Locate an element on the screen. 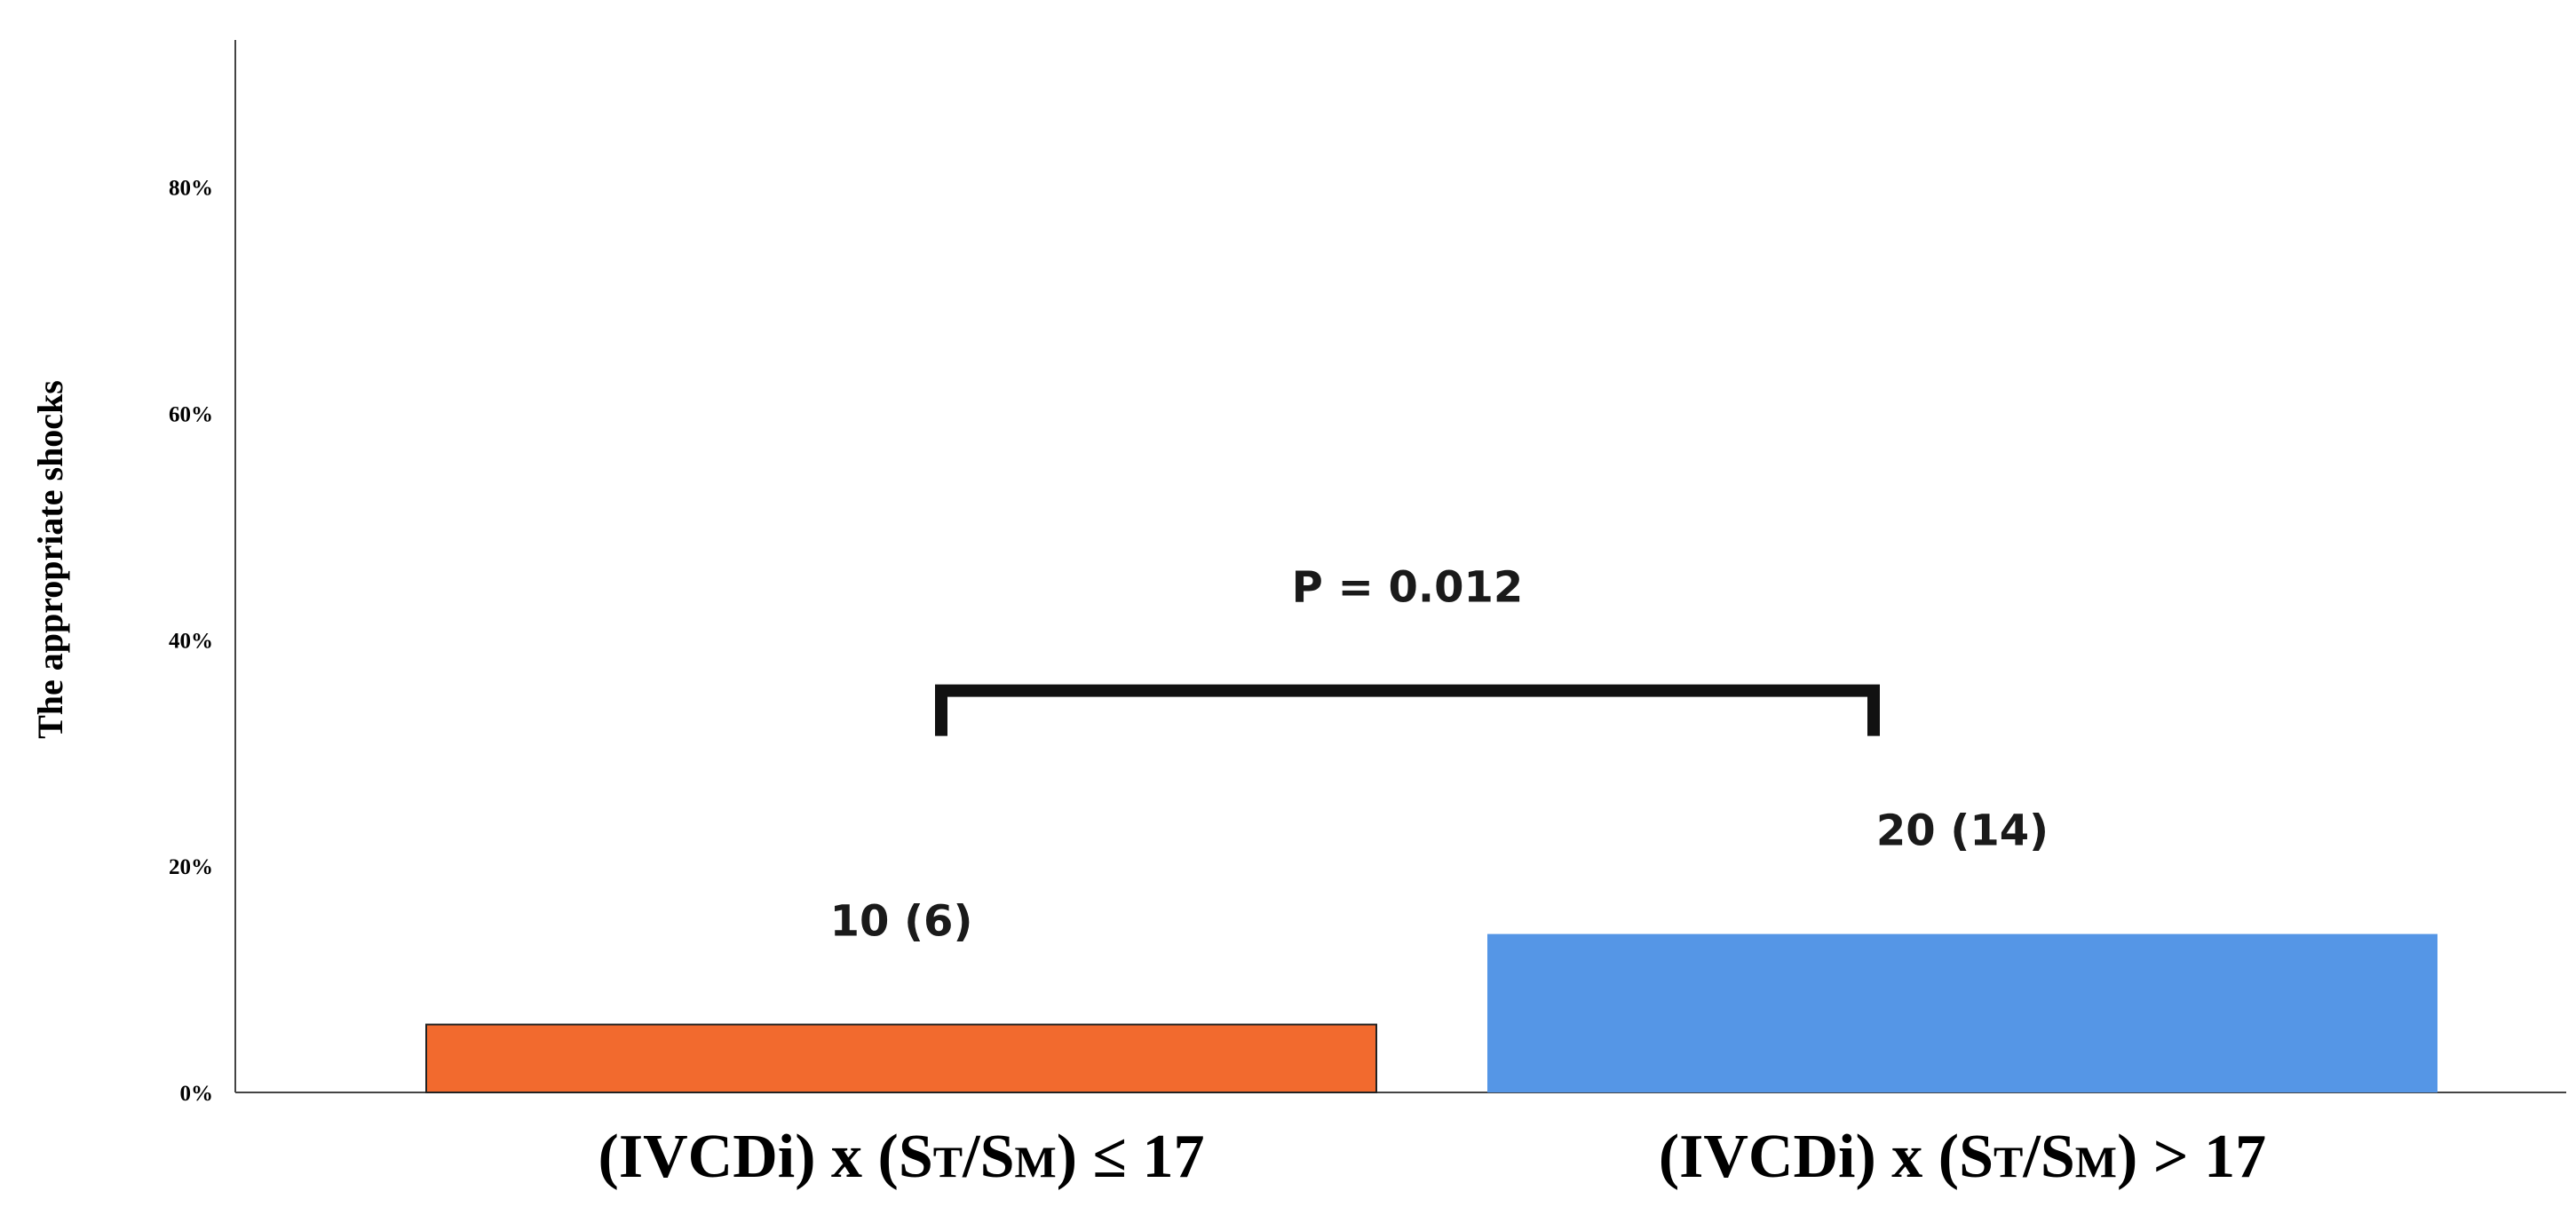 This screenshot has height=1207, width=2576. bars is located at coordinates (1431, 1013).